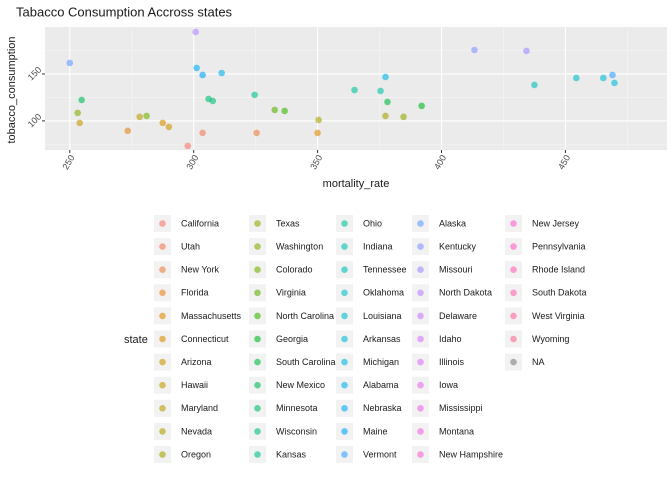  Describe the element at coordinates (559, 246) in the screenshot. I see `legend-label: Pennsylvania` at that location.